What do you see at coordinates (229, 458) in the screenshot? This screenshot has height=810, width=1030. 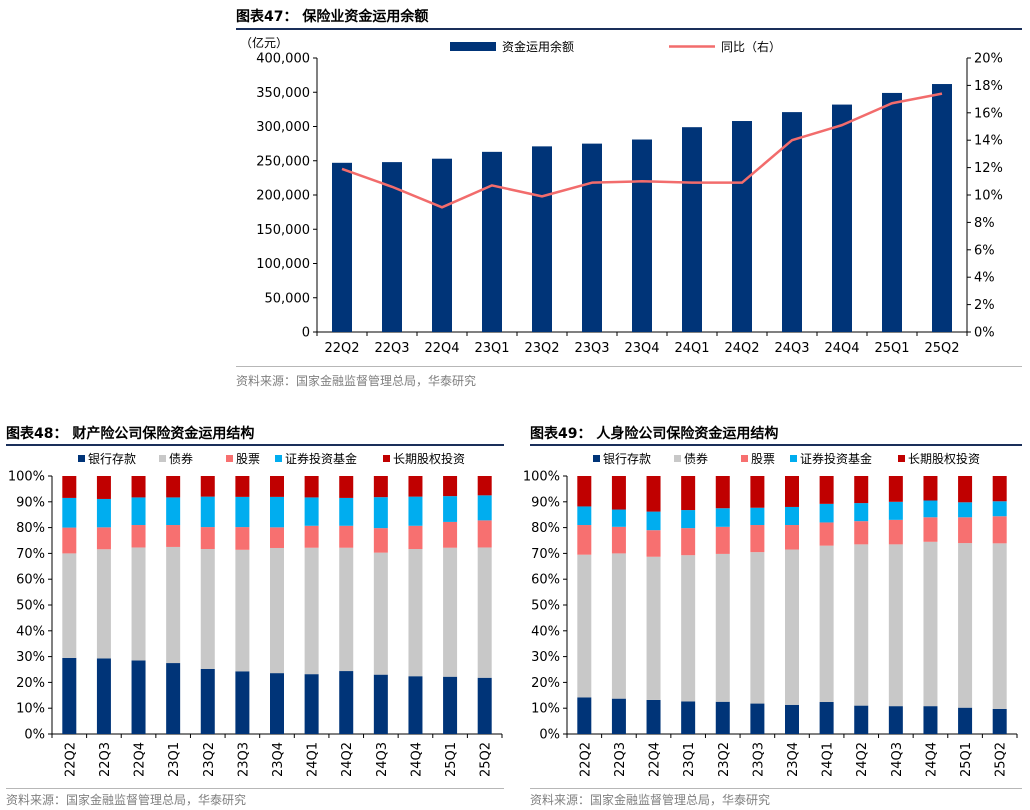 I see `fig48-legend-swatch` at bounding box center [229, 458].